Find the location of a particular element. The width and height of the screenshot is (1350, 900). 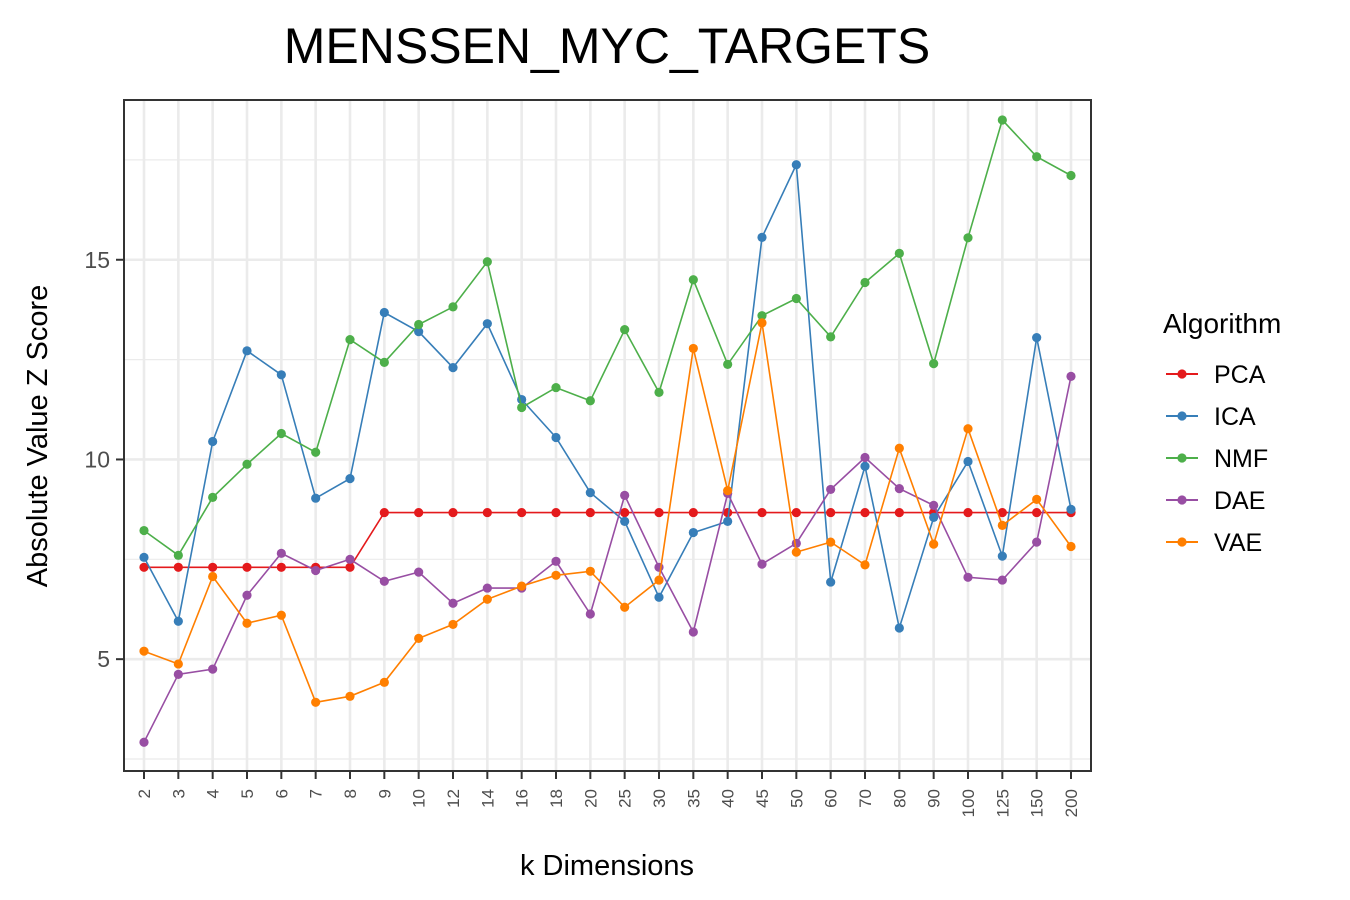

legend-title: Algorithm is located at coordinates (1222, 323).